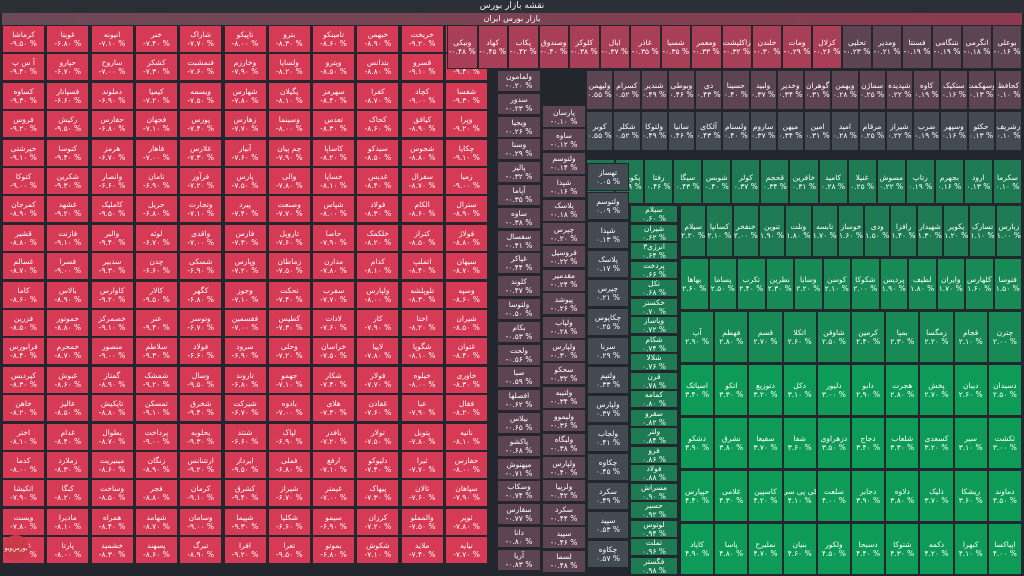 The image size is (1024, 576). Describe the element at coordinates (922, 284) in the screenshot. I see `stock-tile: لطیف ۱.۸۰ %` at that location.